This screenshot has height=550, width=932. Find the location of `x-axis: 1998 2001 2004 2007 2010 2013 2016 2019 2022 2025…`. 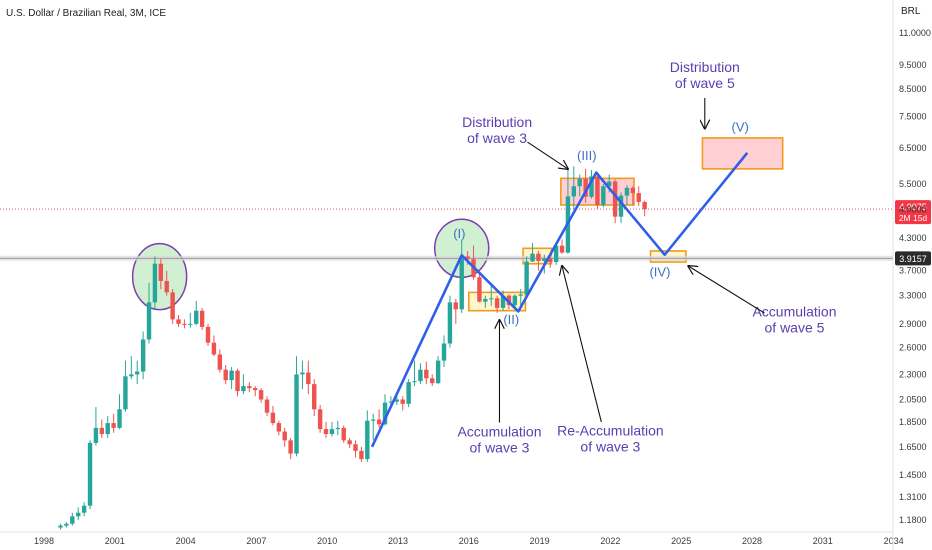

x-axis: 1998 2001 2004 2007 2010 2013 2016 2019 2022 2025… is located at coordinates (452, 538).